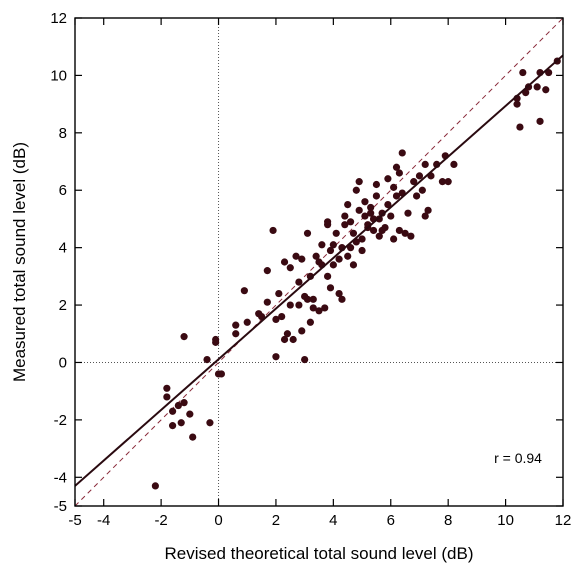 This screenshot has width=579, height=573. Describe the element at coordinates (60, 477) in the screenshot. I see `y-tick-label: -4` at that location.